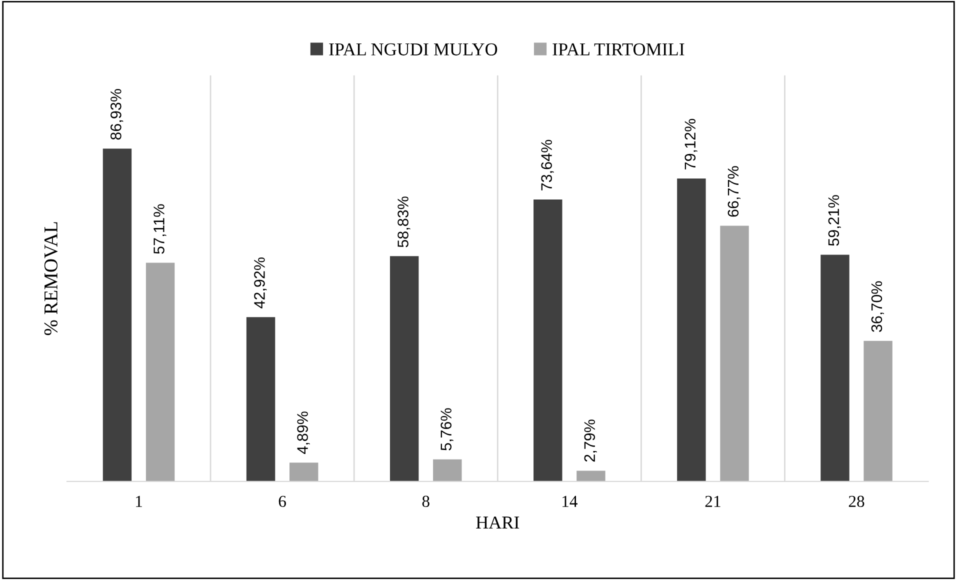  What do you see at coordinates (570, 501) in the screenshot?
I see `x-tick-label: 14` at bounding box center [570, 501].